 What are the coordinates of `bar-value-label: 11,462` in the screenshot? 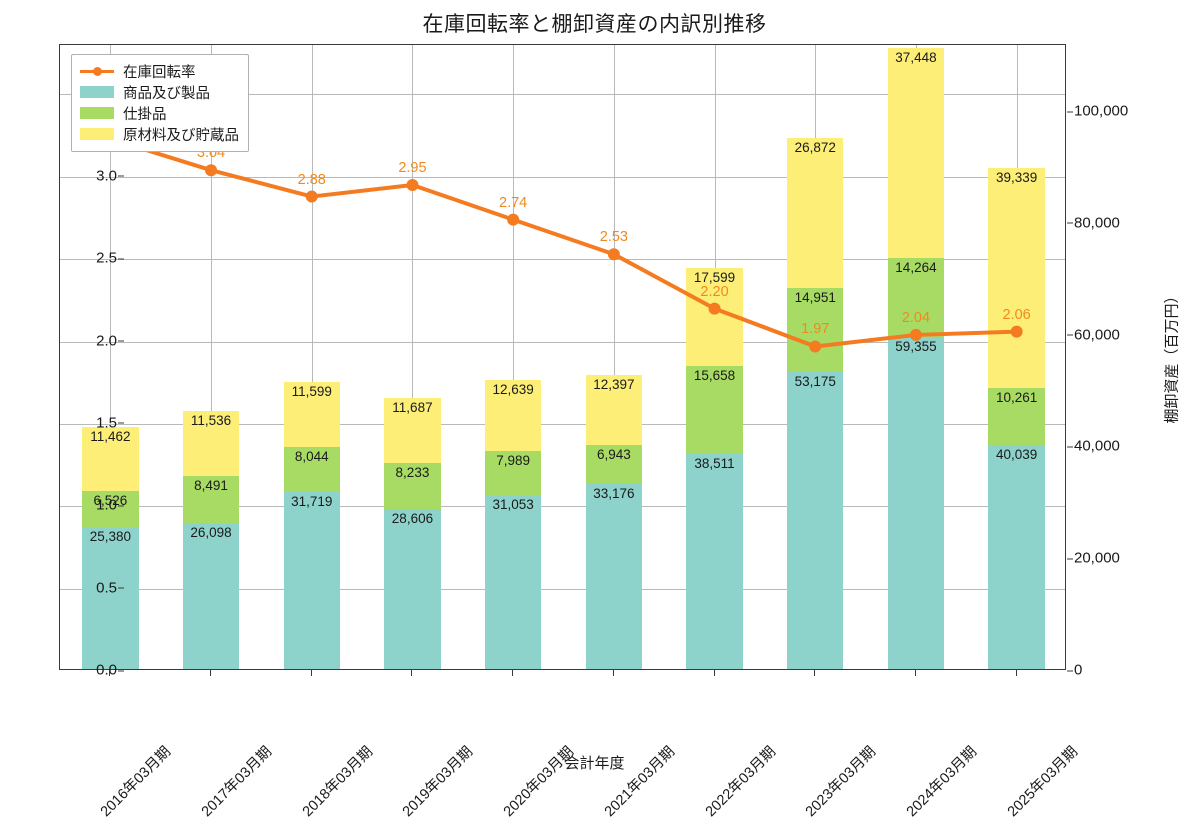 It's located at (110, 436).